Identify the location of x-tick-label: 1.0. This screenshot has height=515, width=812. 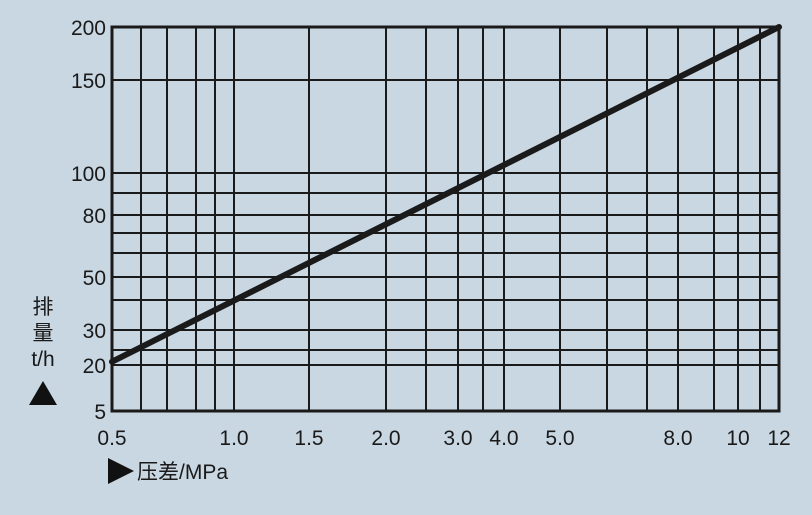
(233, 438).